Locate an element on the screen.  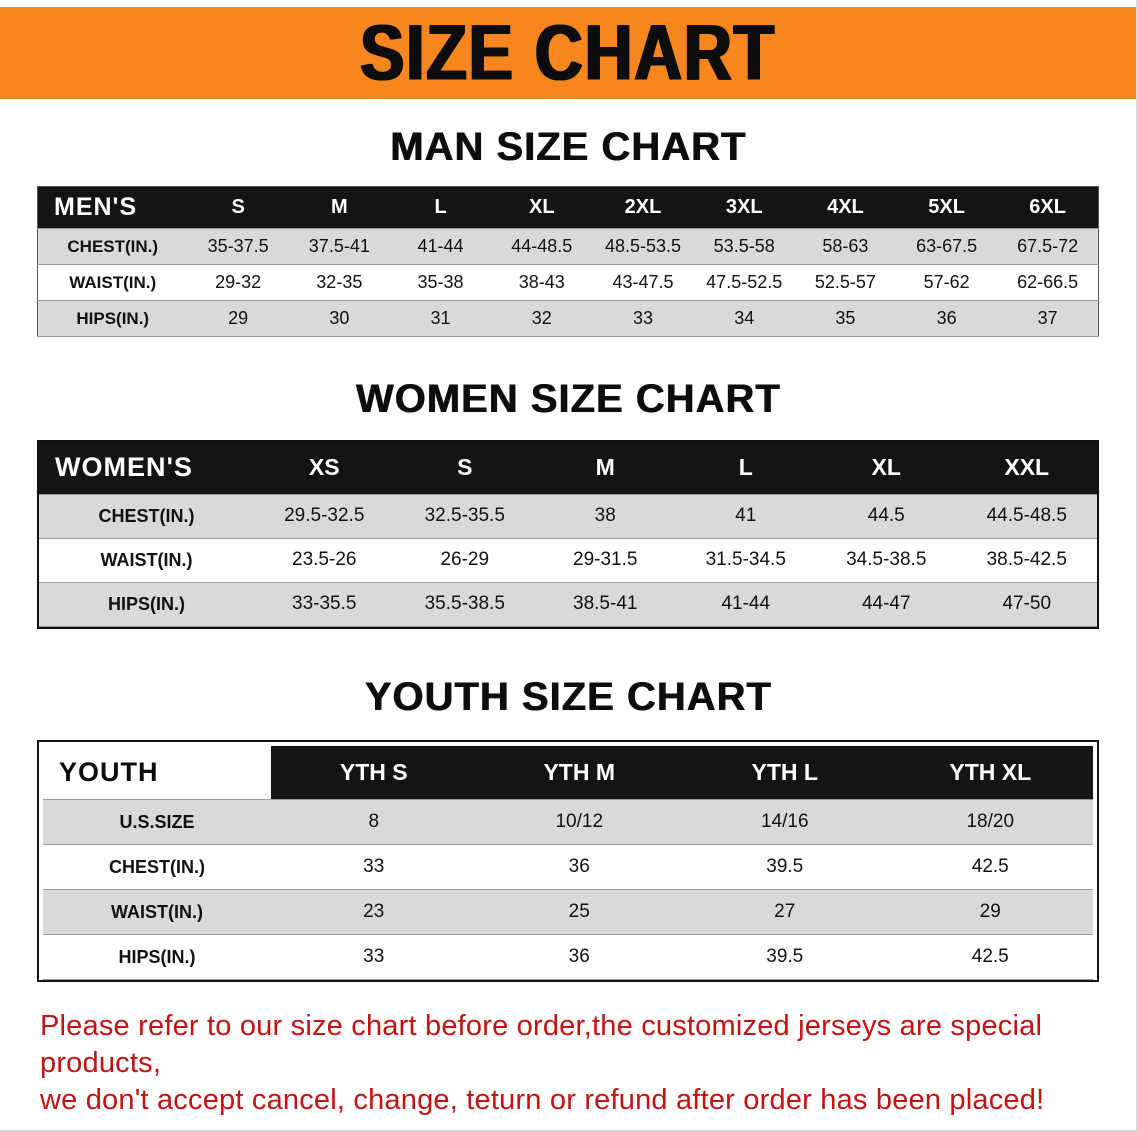
measurement-value-cell: 29.5-32.5 is located at coordinates (324, 515).